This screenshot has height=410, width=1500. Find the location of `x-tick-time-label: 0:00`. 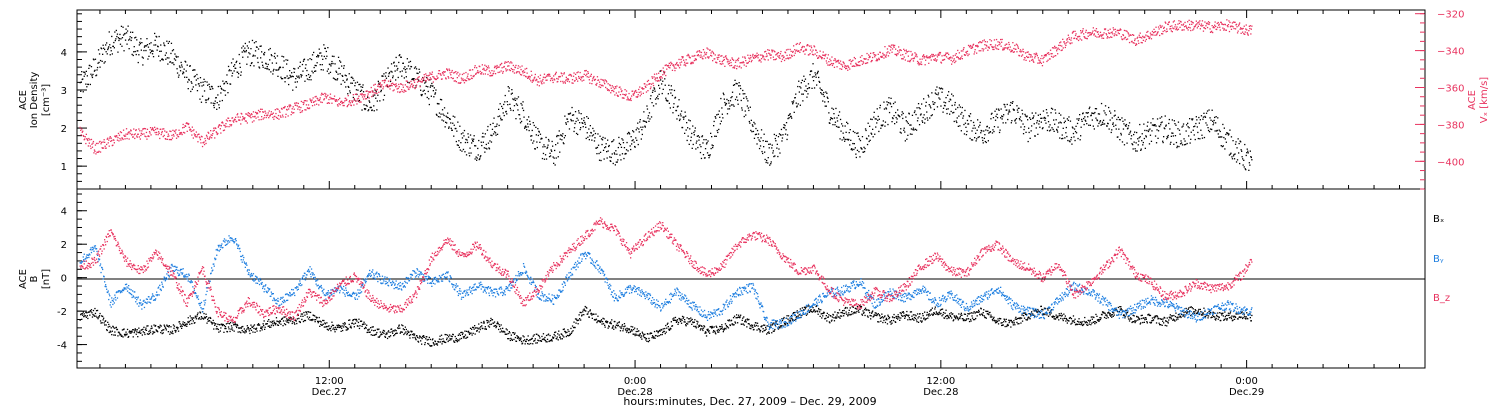

x-tick-time-label: 0:00 is located at coordinates (635, 381).